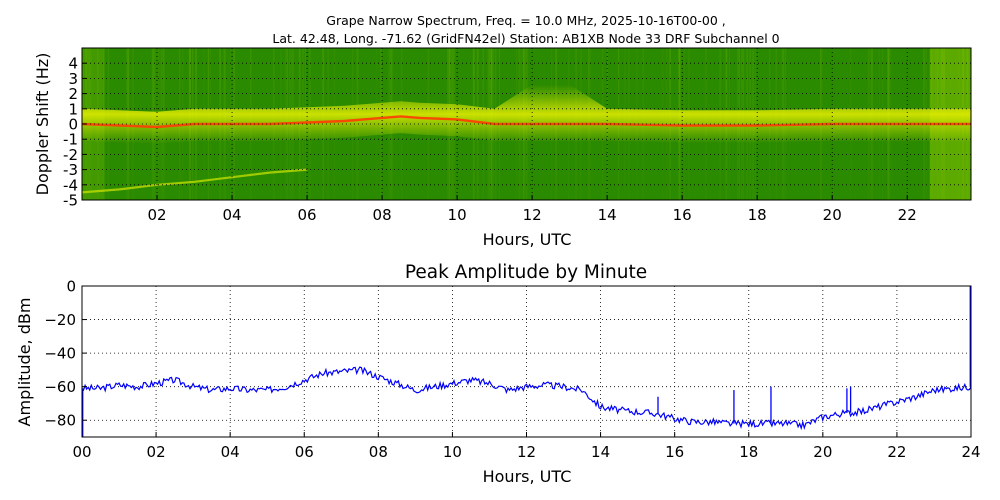 This screenshot has width=1000, height=500. Describe the element at coordinates (382, 215) in the screenshot. I see `spectrogram-x-tick-label: 08` at that location.